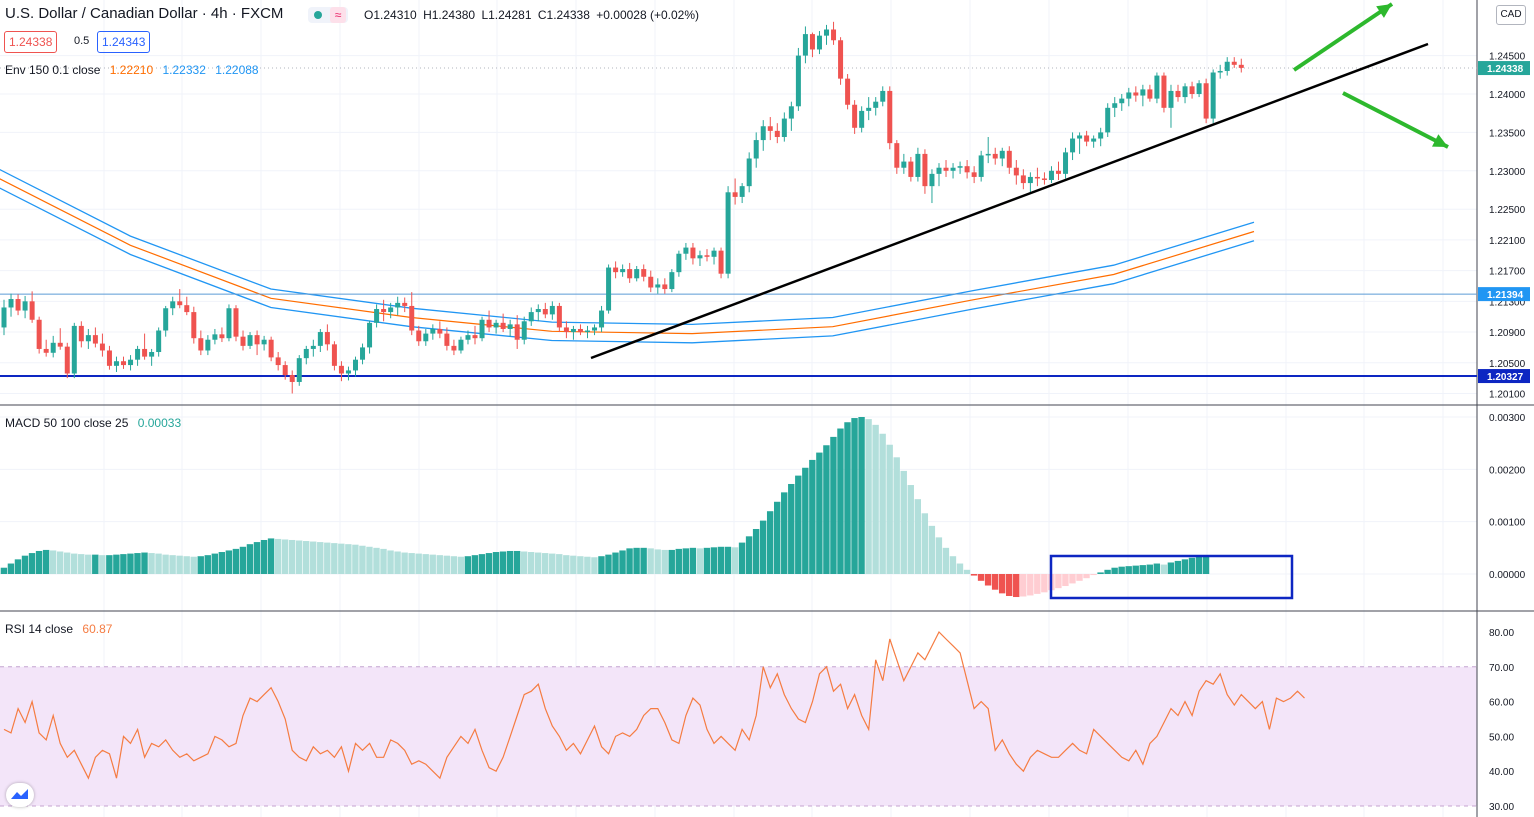 The image size is (1534, 817). I want to click on current-price-tag-text: 1.24338, so click(1505, 69).